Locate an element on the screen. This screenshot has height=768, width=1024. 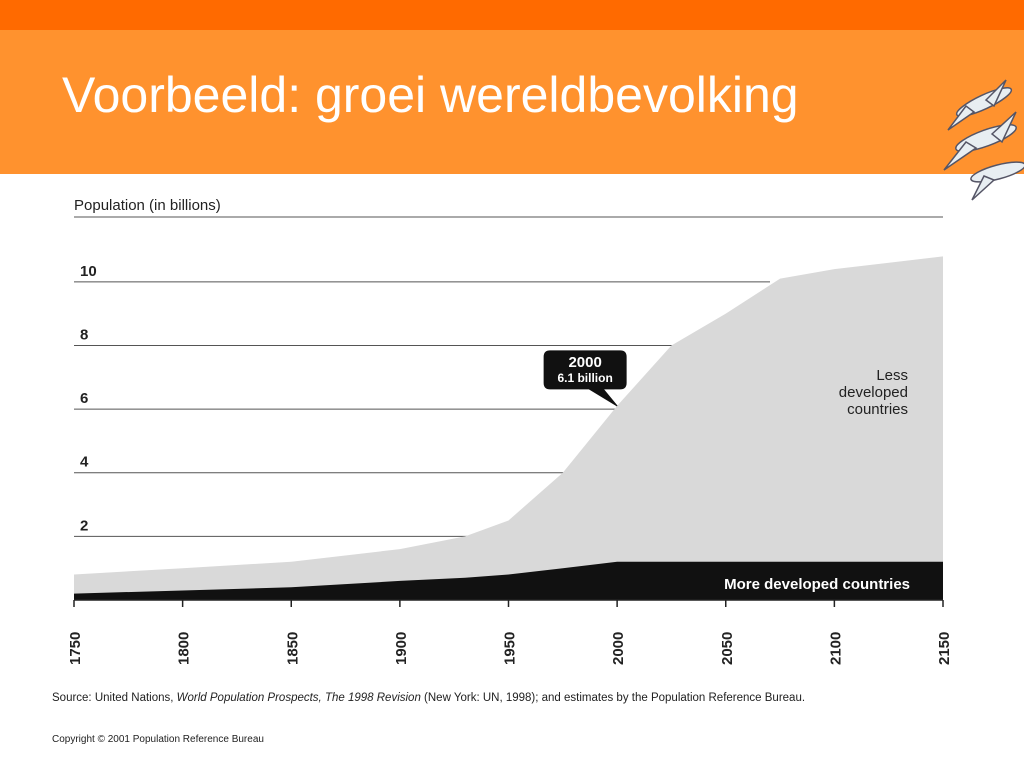
series-label-less-line2: developed is located at coordinates (873, 392).